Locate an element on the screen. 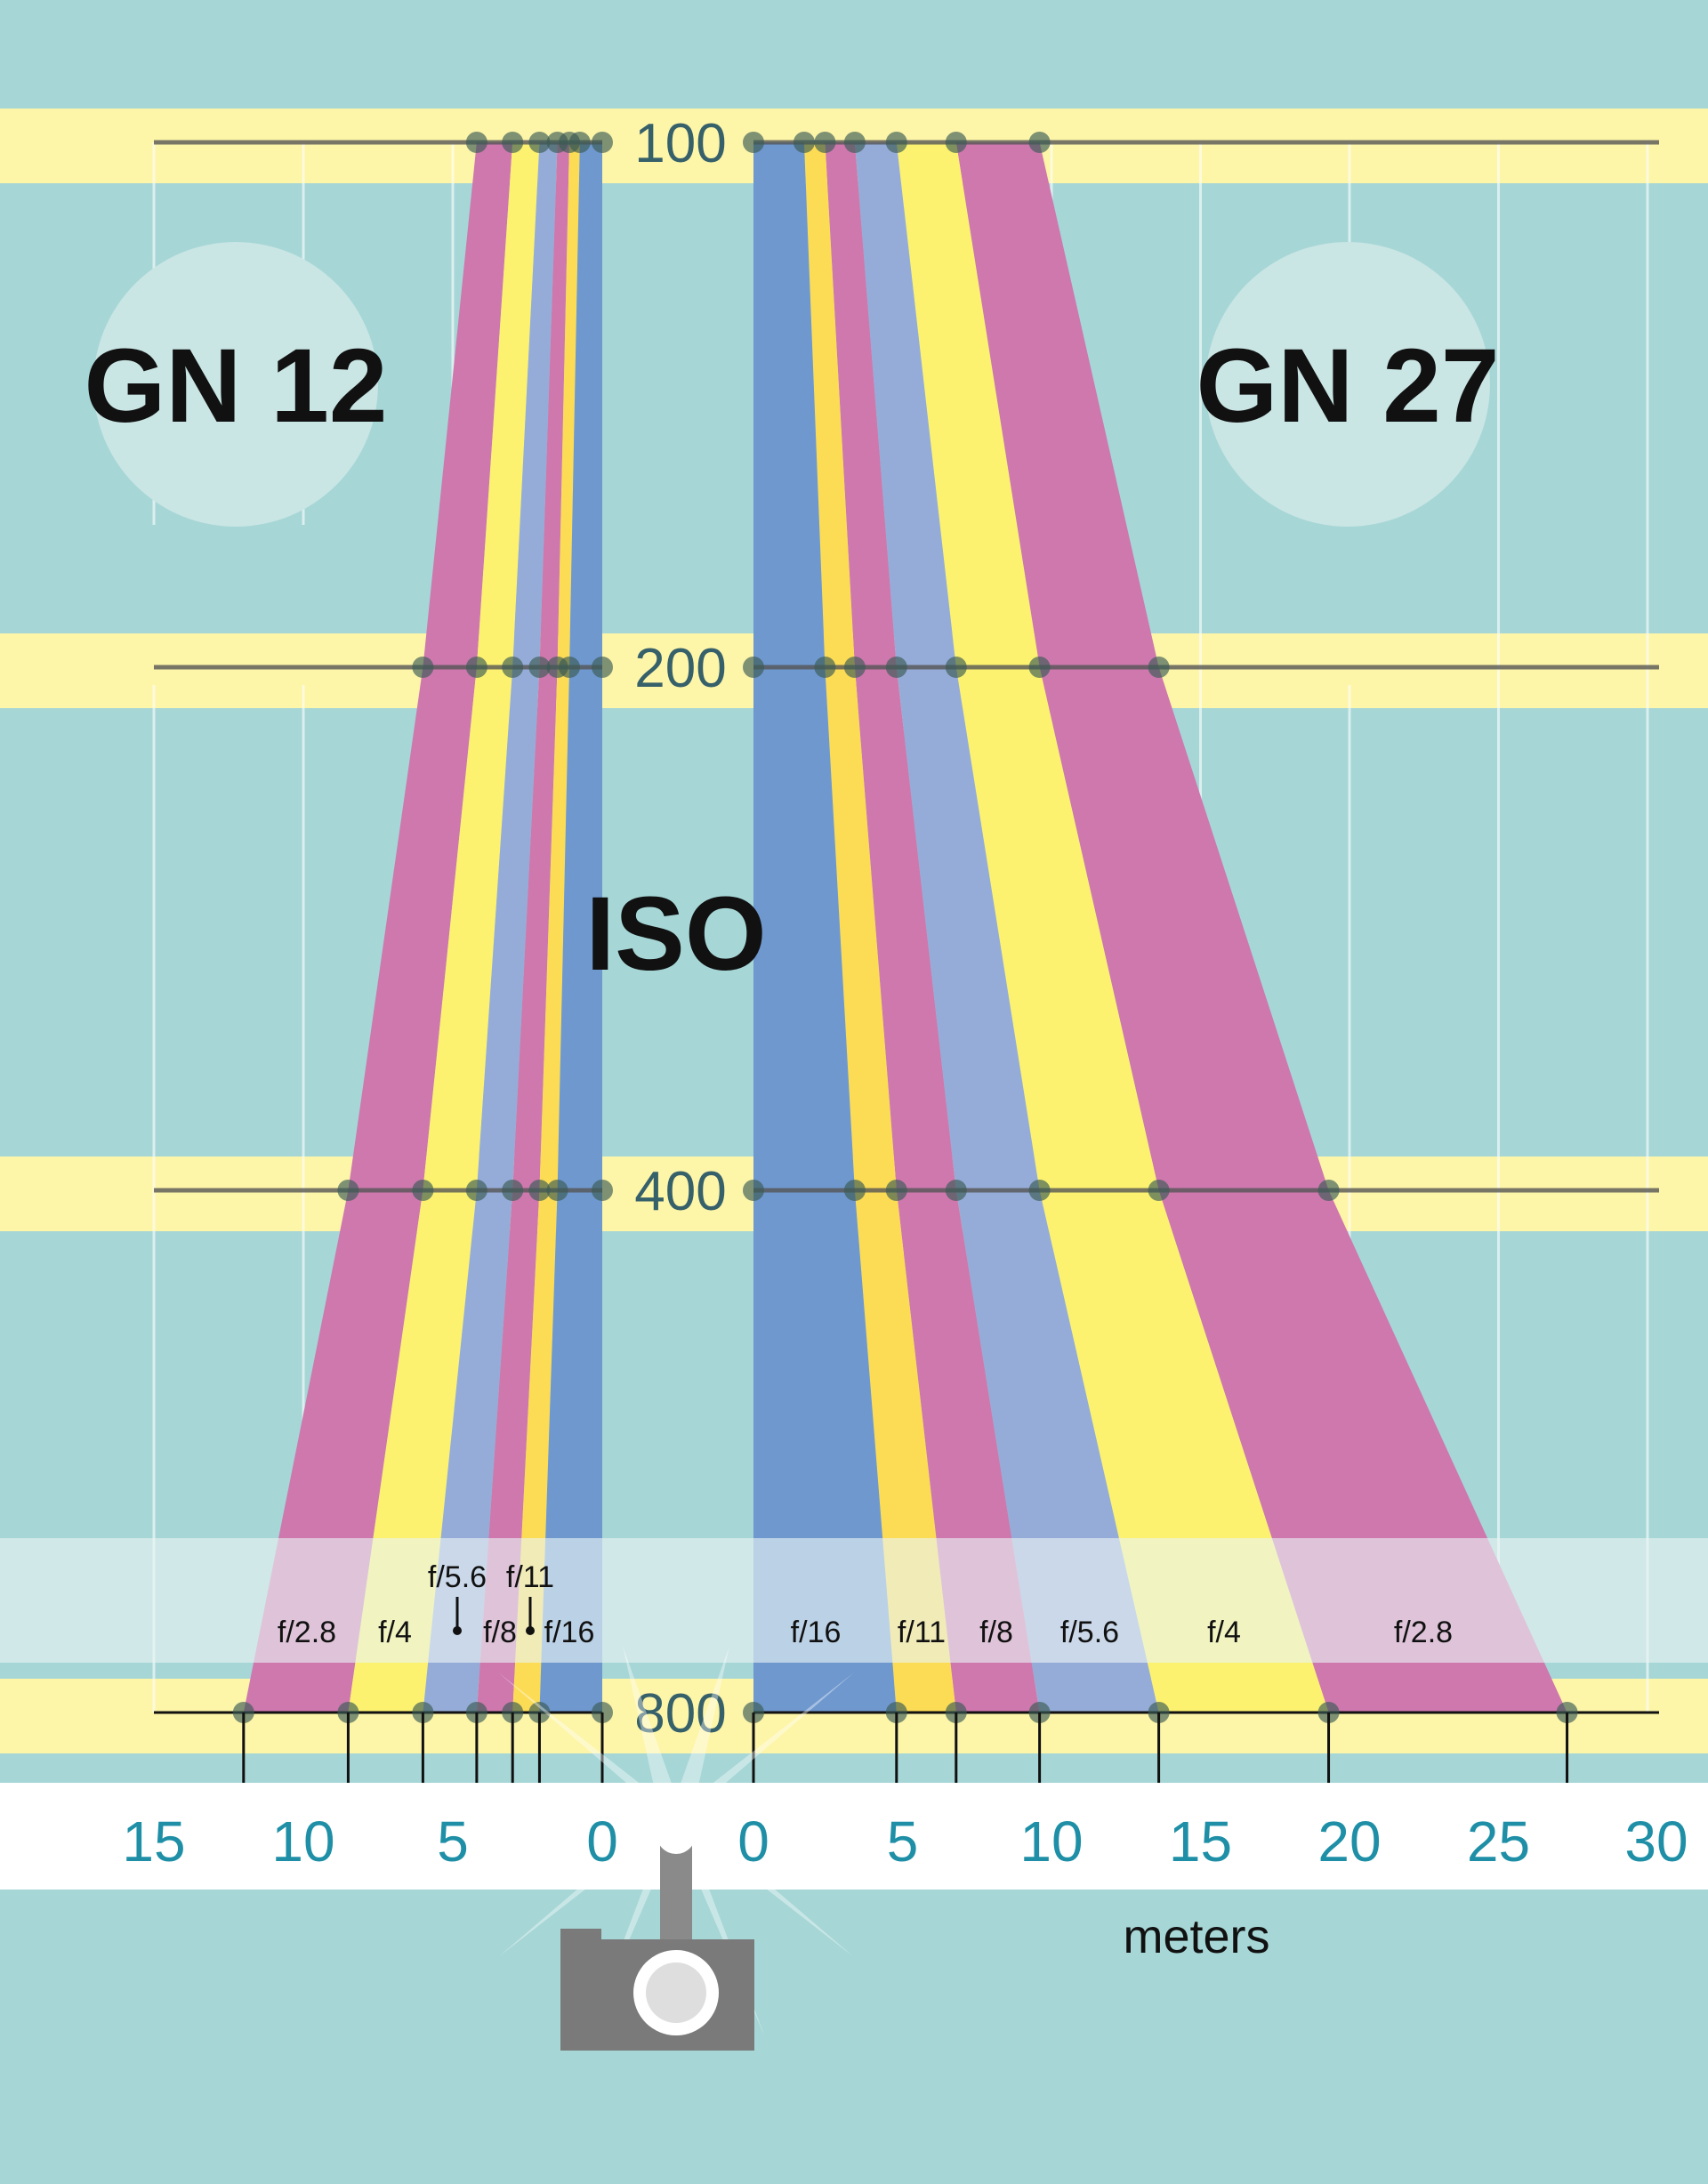 This screenshot has height=2184, width=1708. band-gn27-f16 is located at coordinates (825, 928).